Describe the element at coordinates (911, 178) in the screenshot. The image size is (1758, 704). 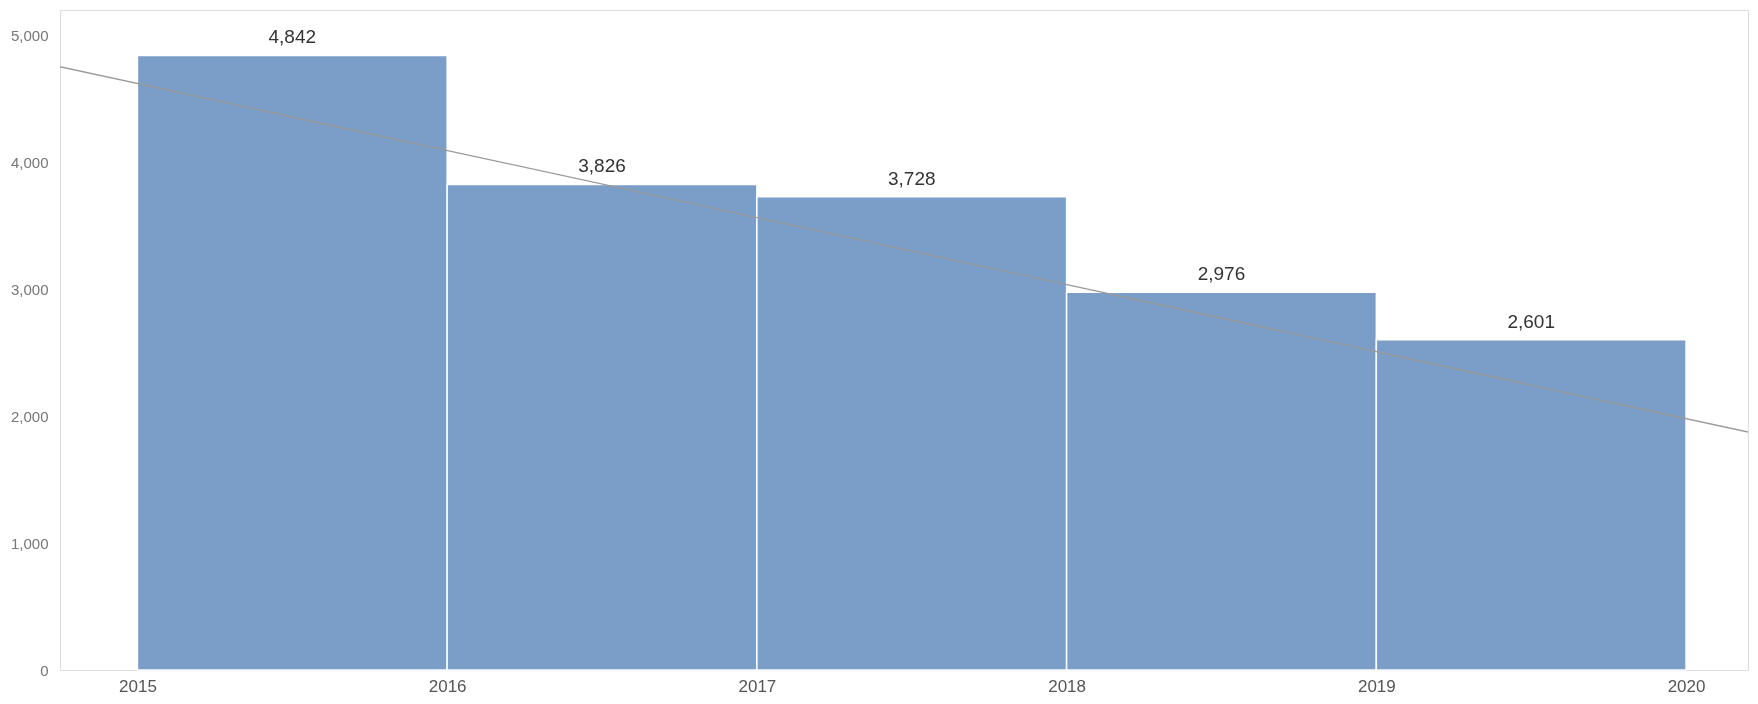
I see `data-label: 3,728` at that location.